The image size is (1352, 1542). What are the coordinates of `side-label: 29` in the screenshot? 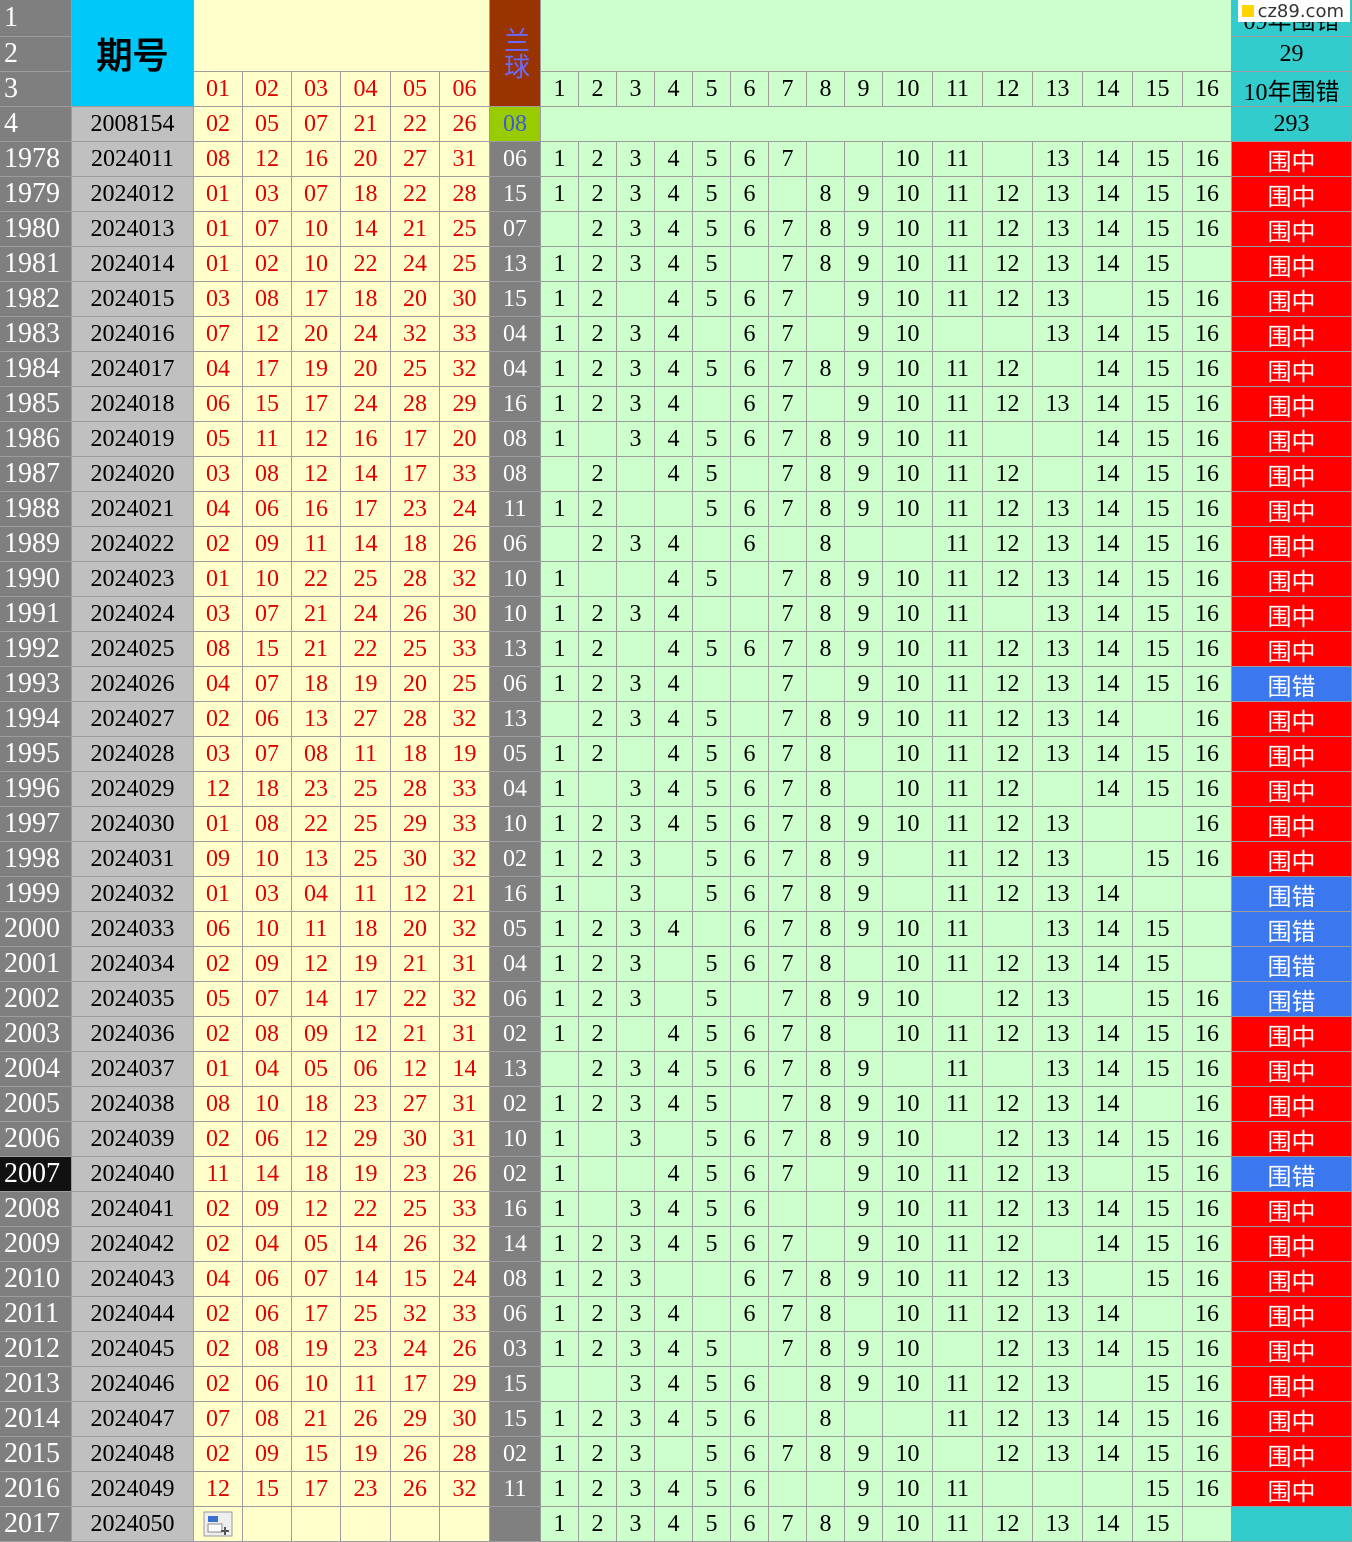 It's located at (1292, 54).